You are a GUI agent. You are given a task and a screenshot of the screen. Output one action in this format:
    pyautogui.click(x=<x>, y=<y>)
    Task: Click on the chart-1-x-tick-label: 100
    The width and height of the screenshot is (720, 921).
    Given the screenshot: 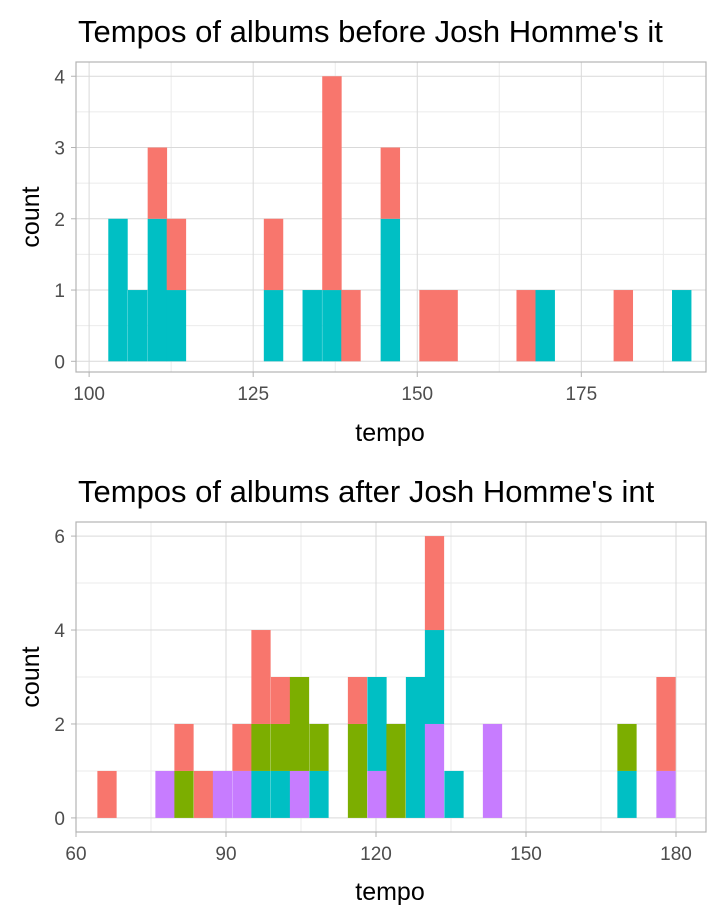 What is the action you would take?
    pyautogui.click(x=89, y=394)
    